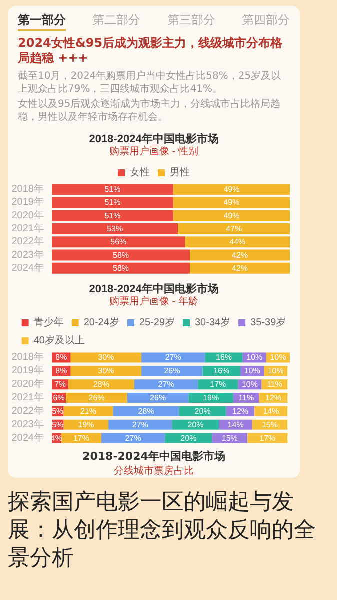  I want to click on legend-label: 40岁及以上, so click(59, 340).